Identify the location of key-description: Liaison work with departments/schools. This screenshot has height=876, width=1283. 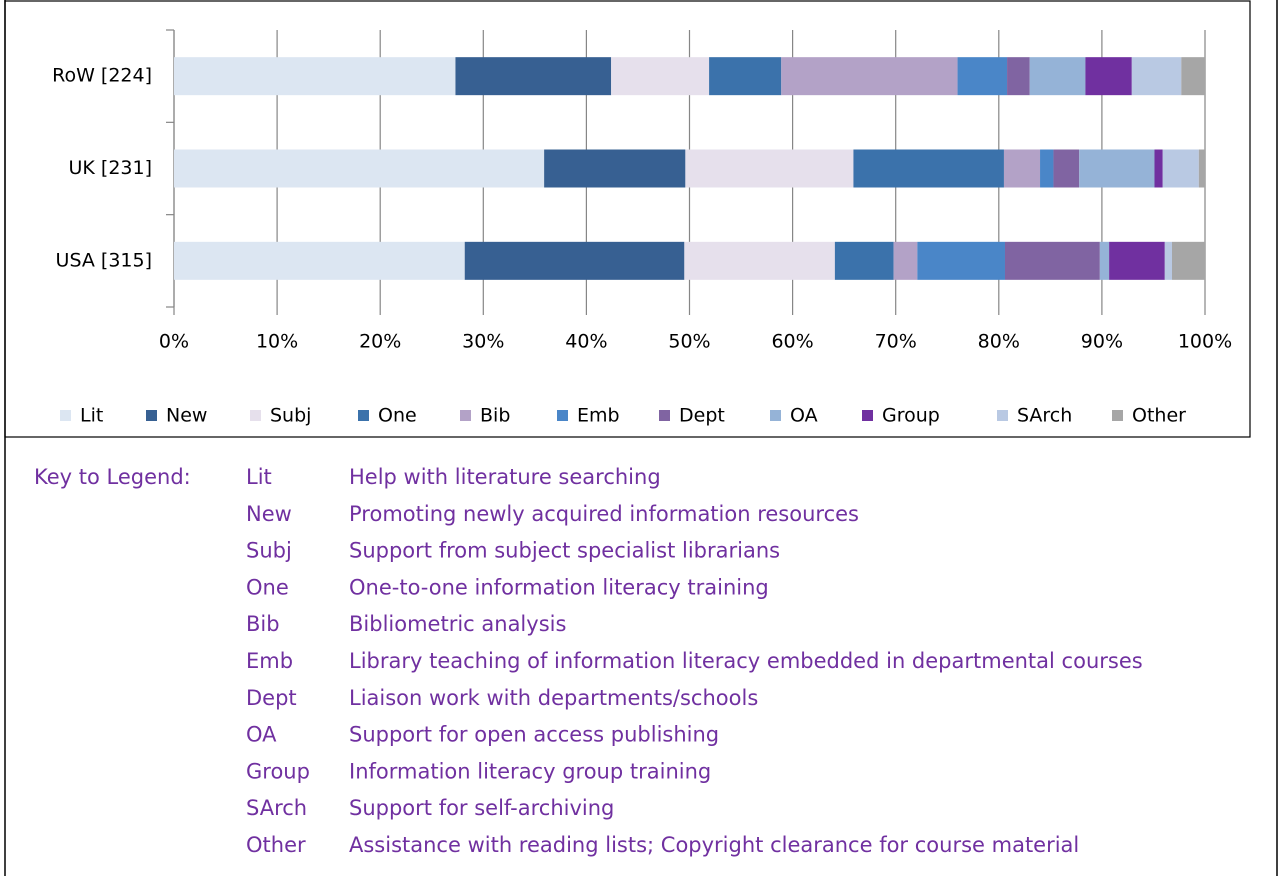
(553, 698).